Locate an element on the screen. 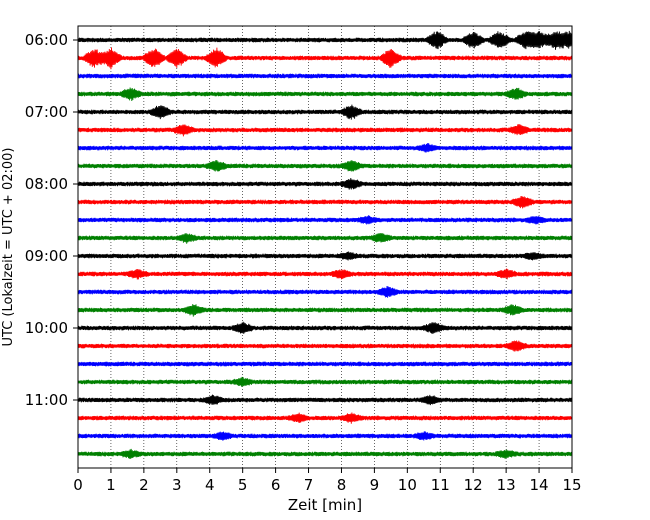 This screenshot has height=520, width=650. x-tick-label: 13 is located at coordinates (506, 485).